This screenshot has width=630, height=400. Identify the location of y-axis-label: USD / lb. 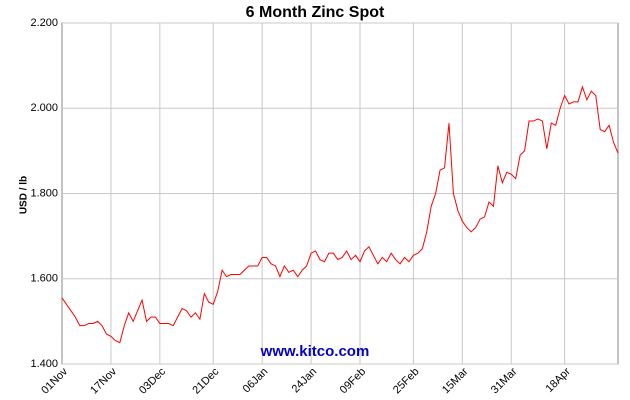
(24, 195).